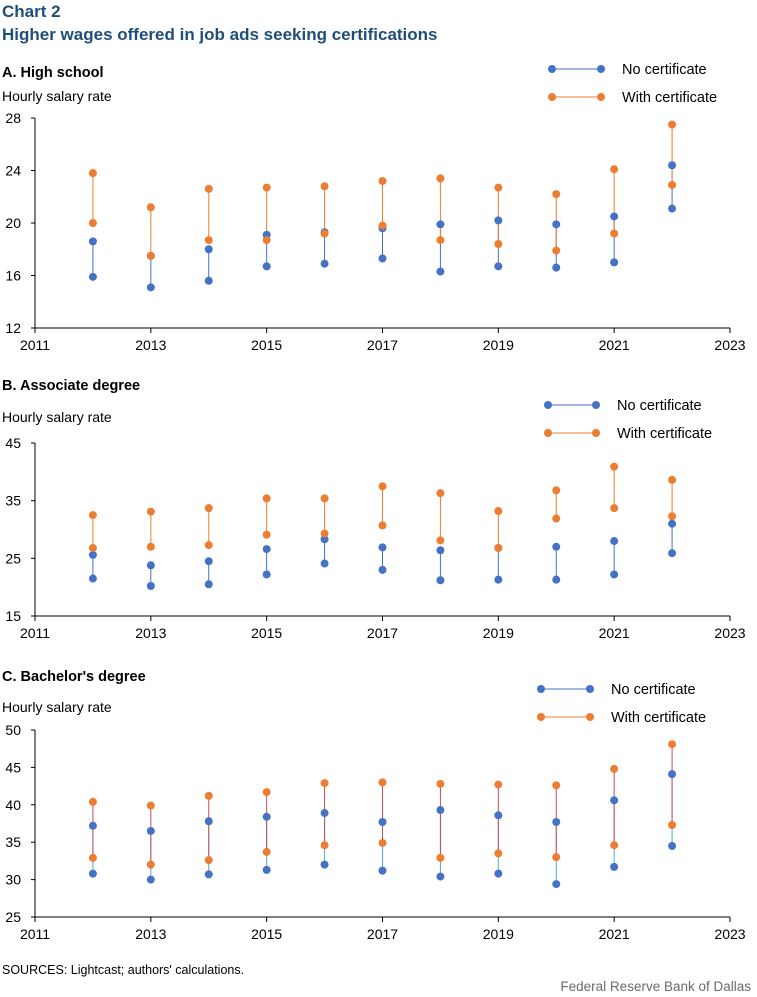 The width and height of the screenshot is (757, 997). What do you see at coordinates (440, 493) in the screenshot?
I see `panel-b-with-cert-high-2018` at bounding box center [440, 493].